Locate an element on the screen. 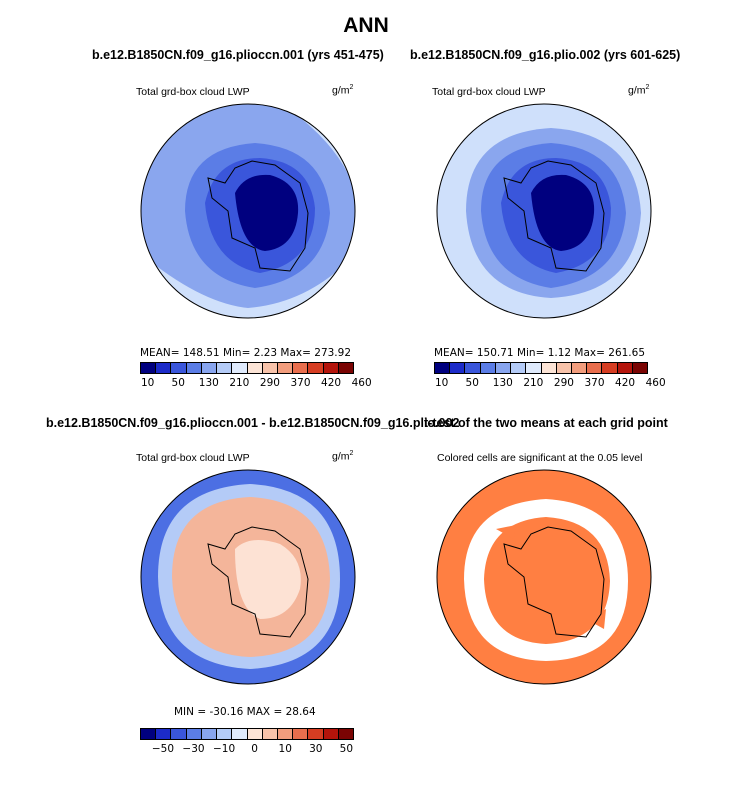 This screenshot has height=788, width=732. panel-1-colorbar is located at coordinates (247, 368).